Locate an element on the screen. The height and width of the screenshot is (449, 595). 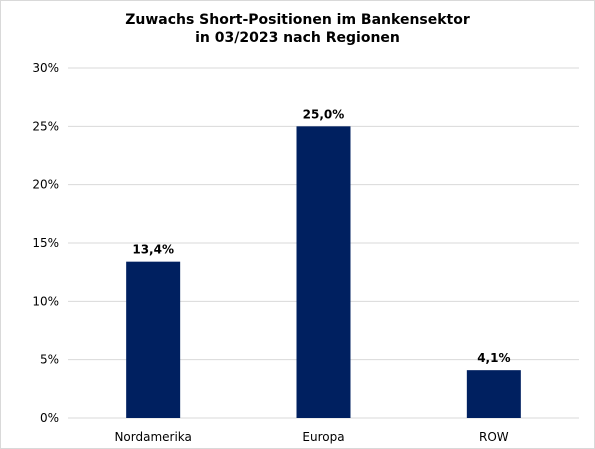
y-tick-label: 20% is located at coordinates (45, 185).